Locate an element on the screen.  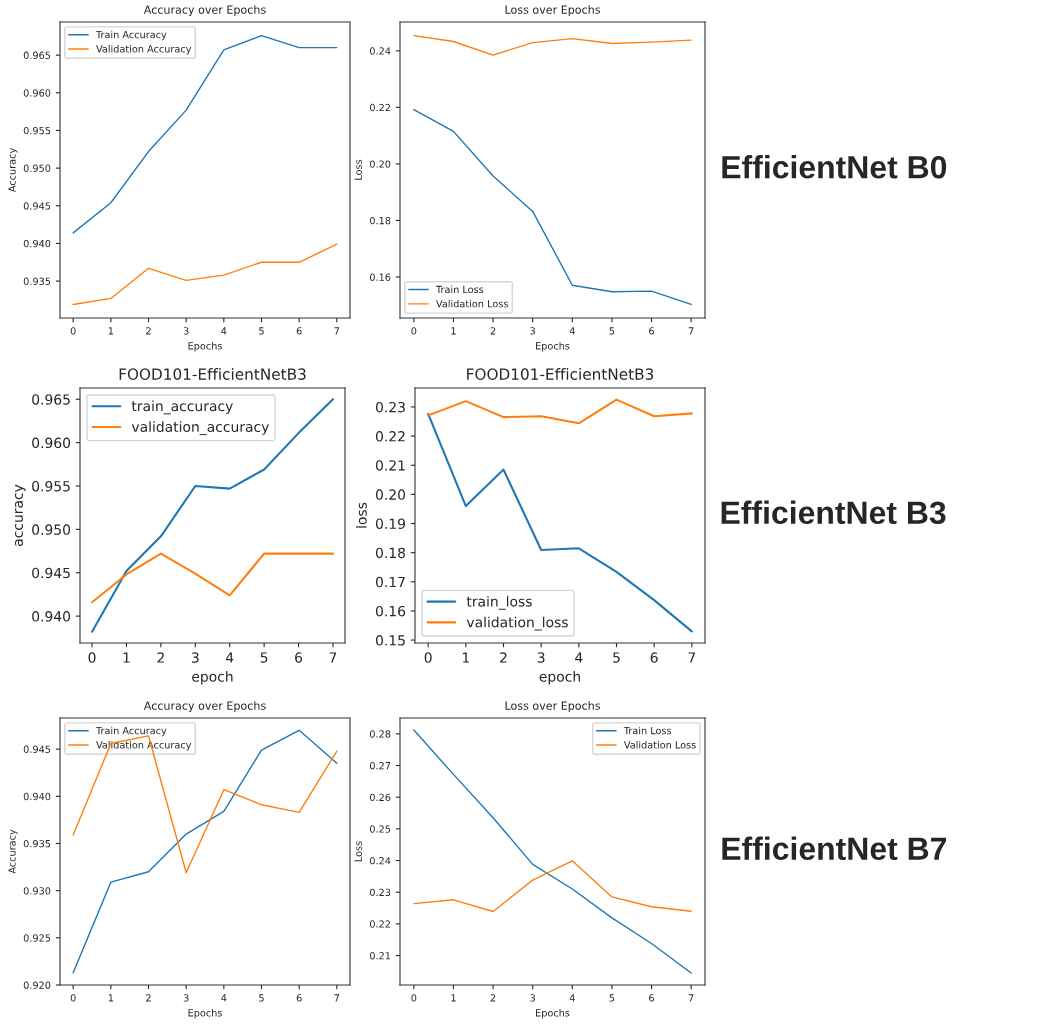
y-tick-label: 0.28 is located at coordinates (380, 734).